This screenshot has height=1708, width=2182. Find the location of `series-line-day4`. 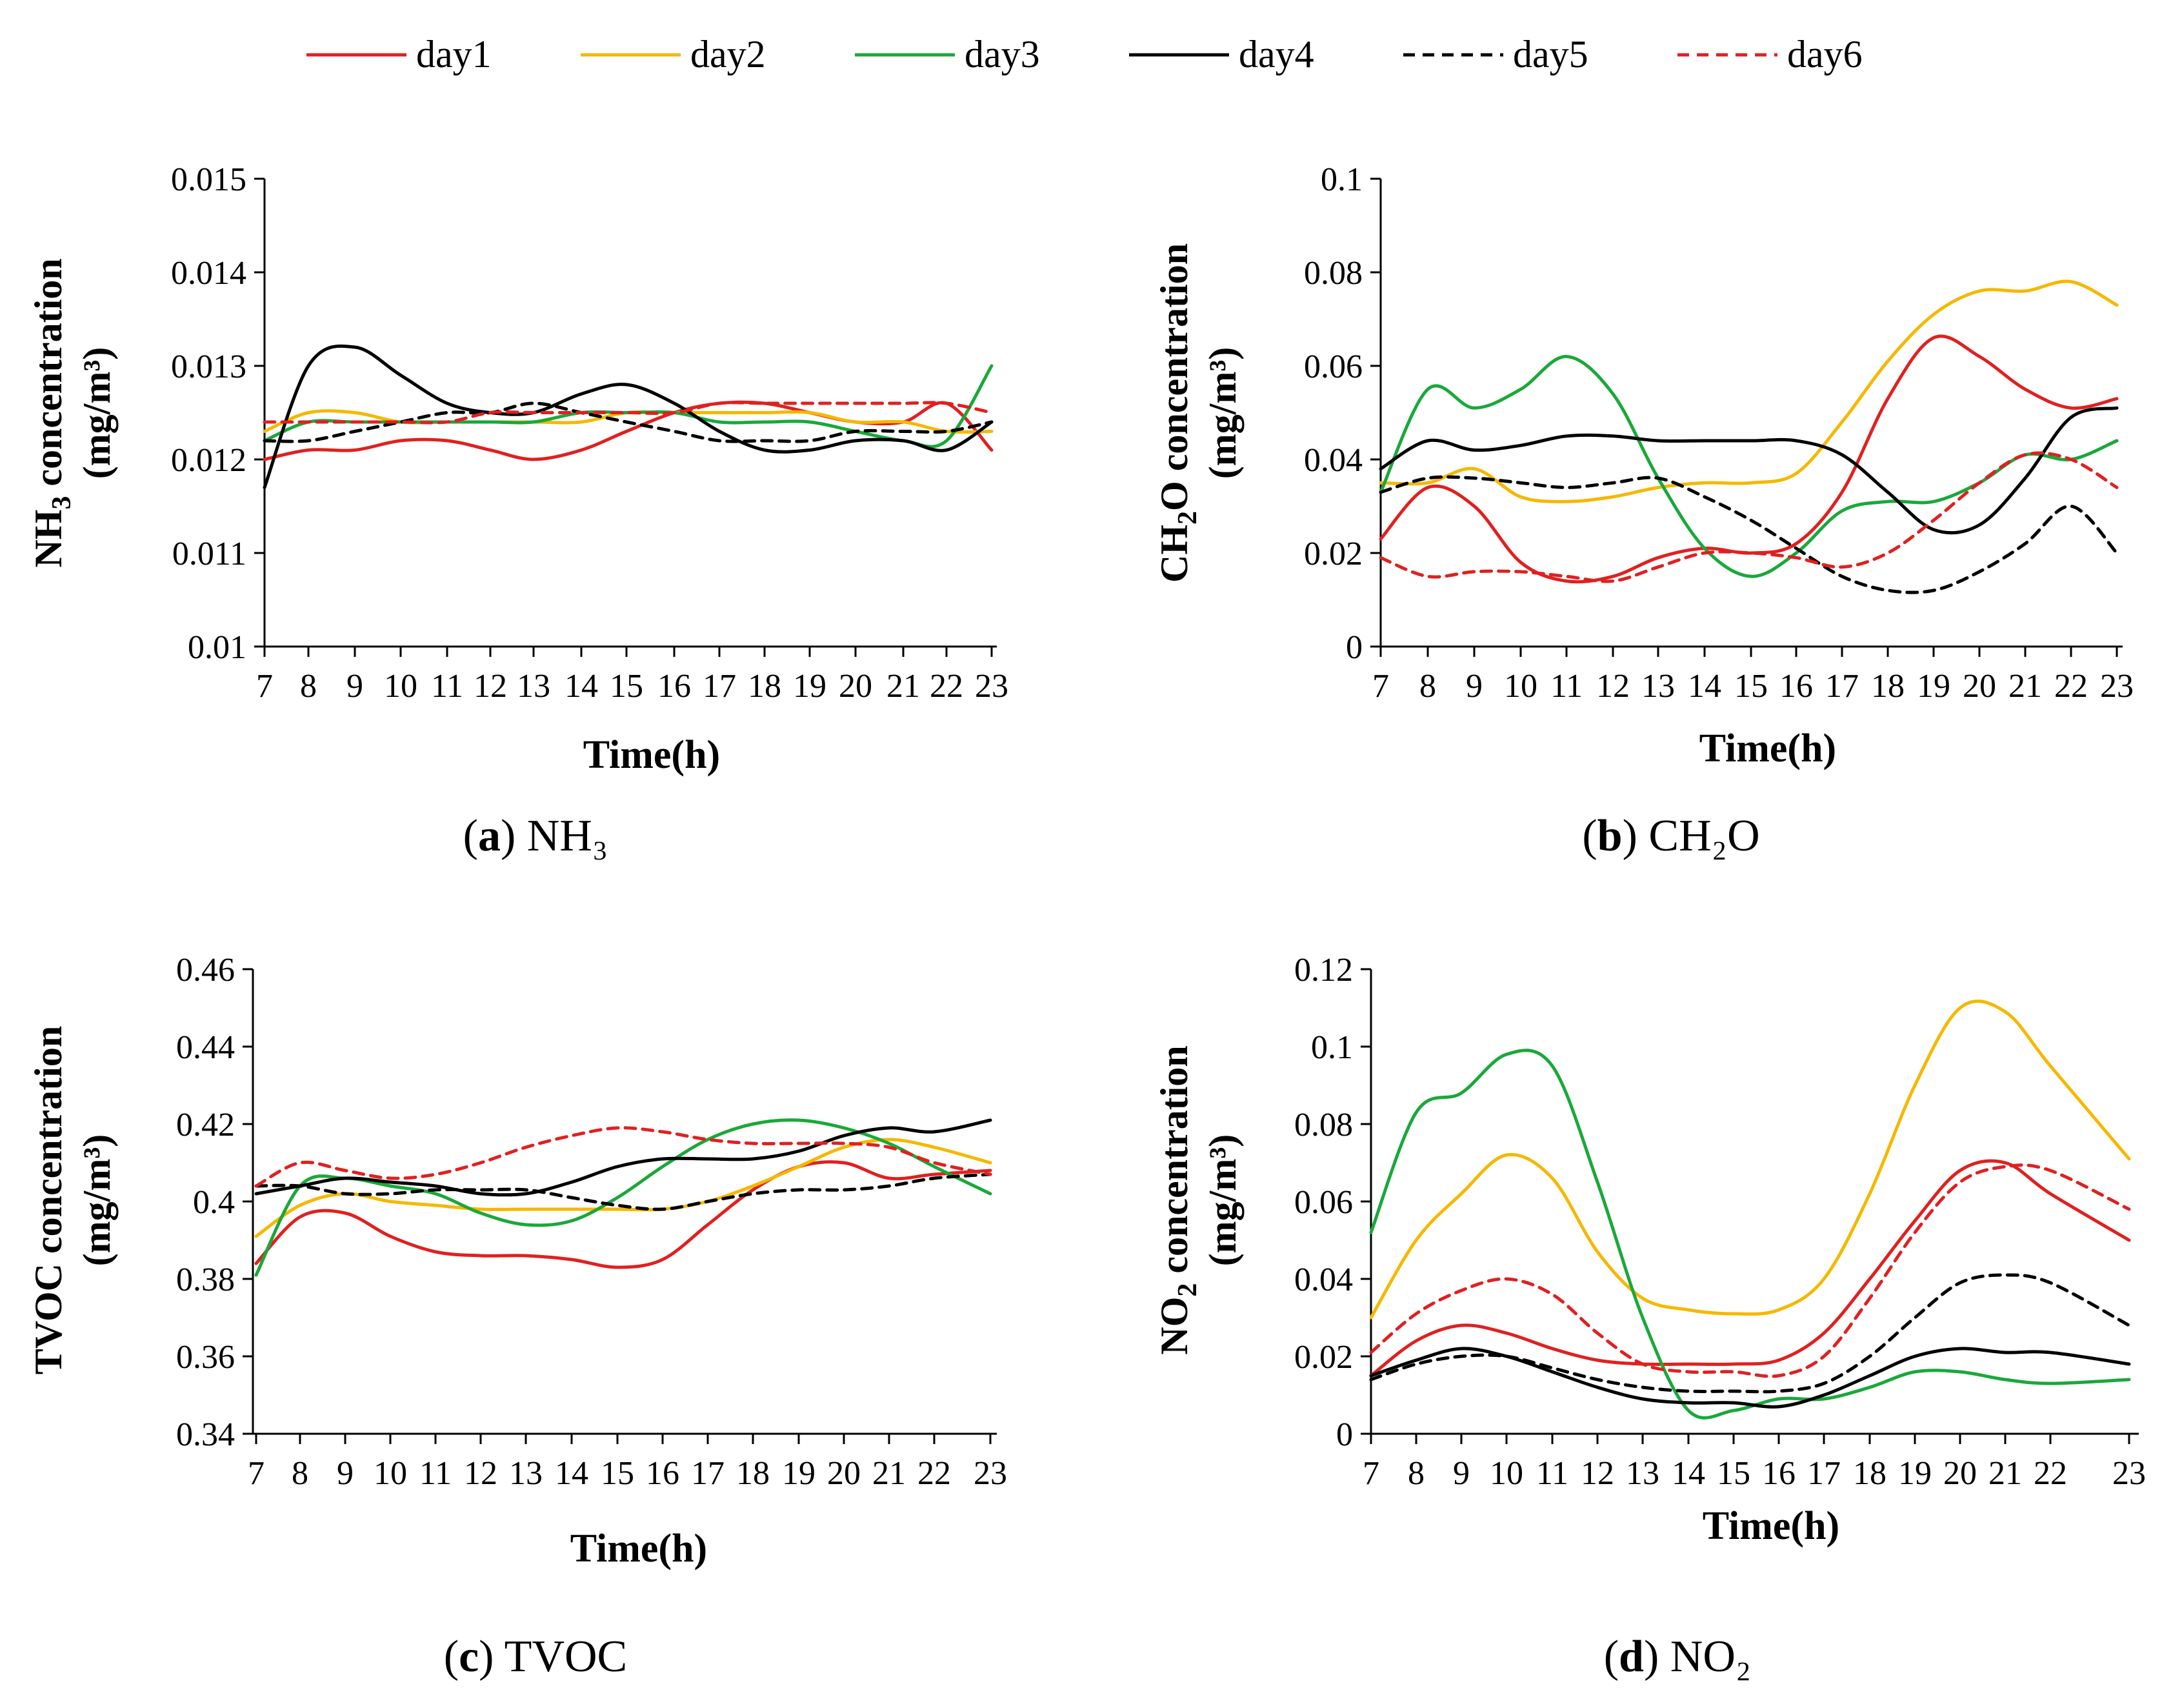

series-line-day4 is located at coordinates (623, 1157).